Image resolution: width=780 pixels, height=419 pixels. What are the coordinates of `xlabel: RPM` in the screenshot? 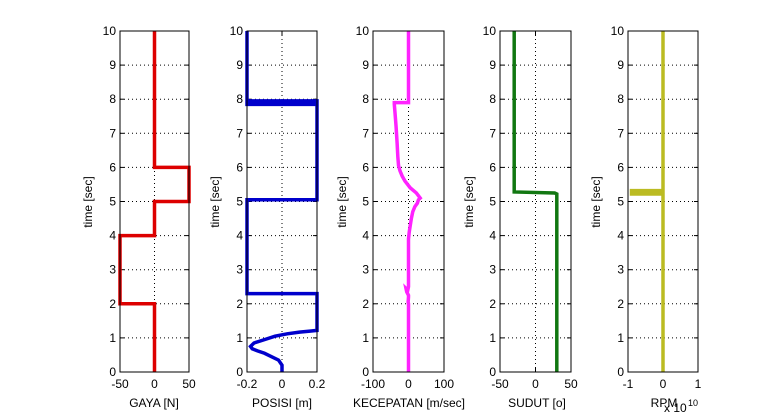 It's located at (664, 403).